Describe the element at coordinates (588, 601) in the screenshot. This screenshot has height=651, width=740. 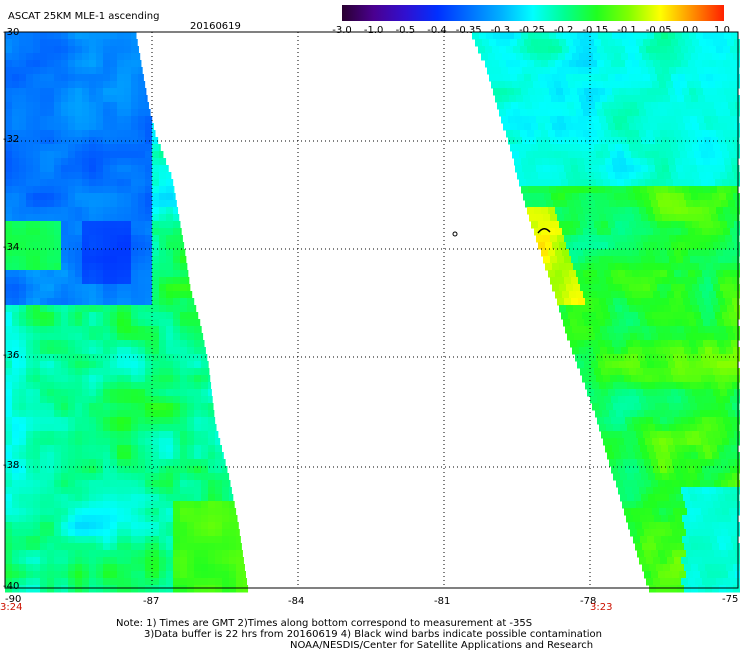
I see `x-label-78: -78` at that location.